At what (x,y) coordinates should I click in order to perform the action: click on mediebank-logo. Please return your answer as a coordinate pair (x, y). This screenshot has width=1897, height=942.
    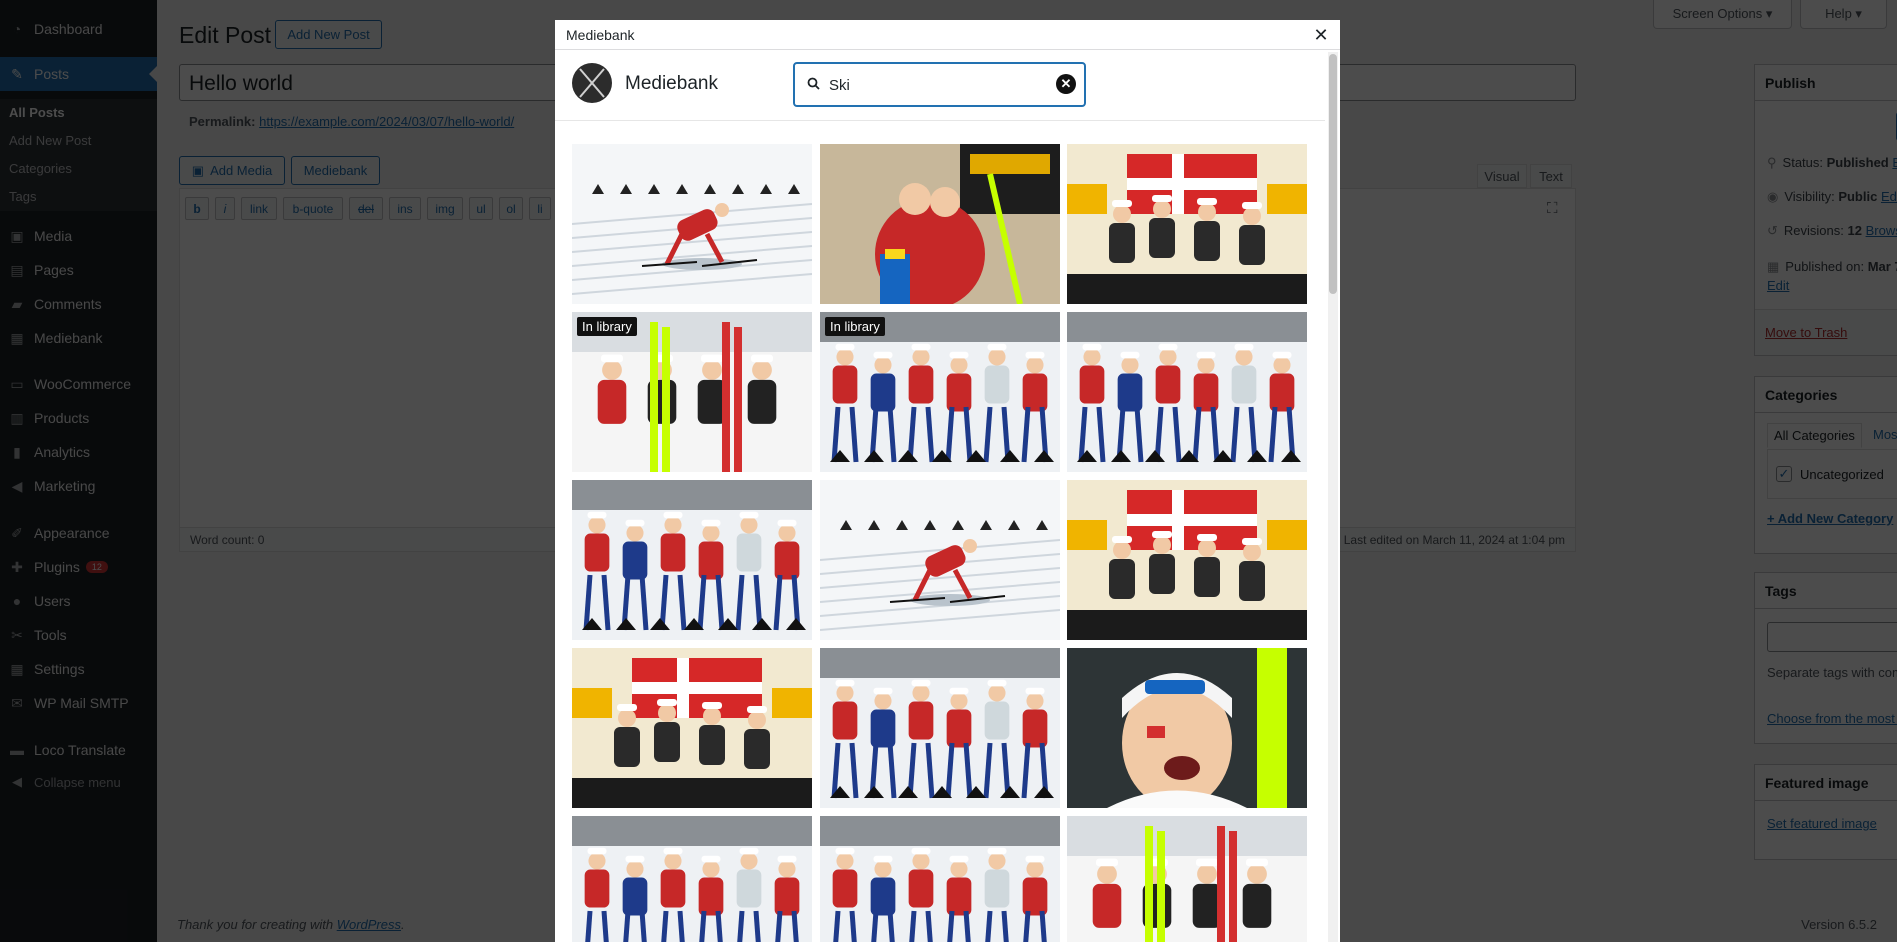
    Looking at the image, I should click on (592, 83).